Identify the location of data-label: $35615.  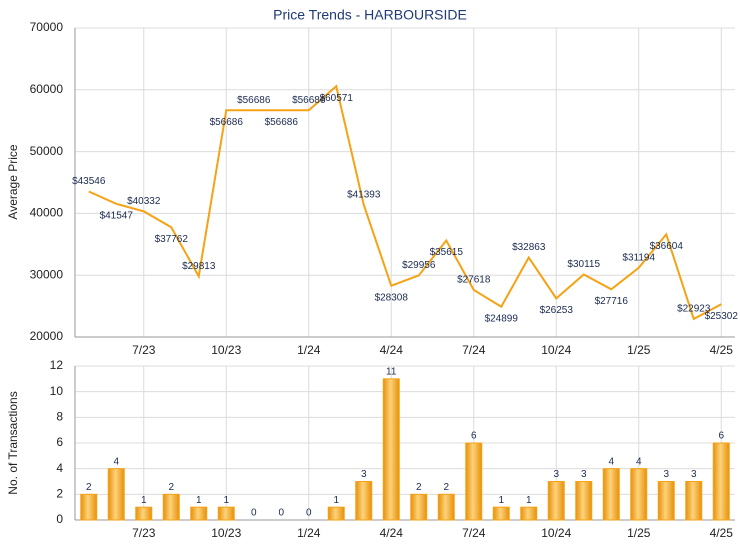
(447, 252).